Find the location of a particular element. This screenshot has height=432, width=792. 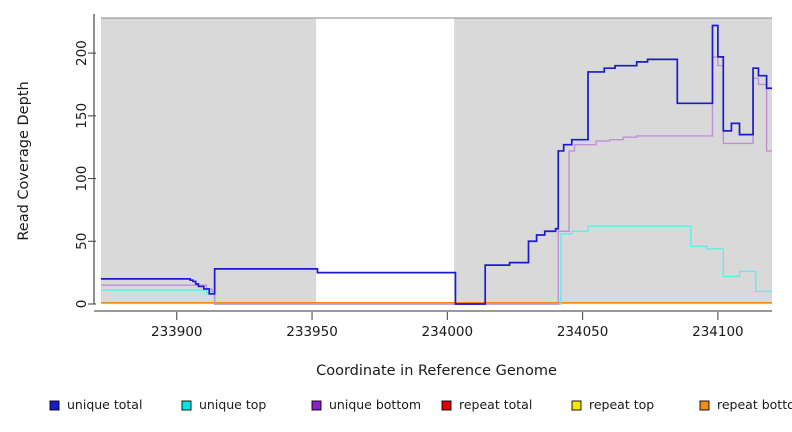

legend-label-unique-total: unique total is located at coordinates (104, 404).